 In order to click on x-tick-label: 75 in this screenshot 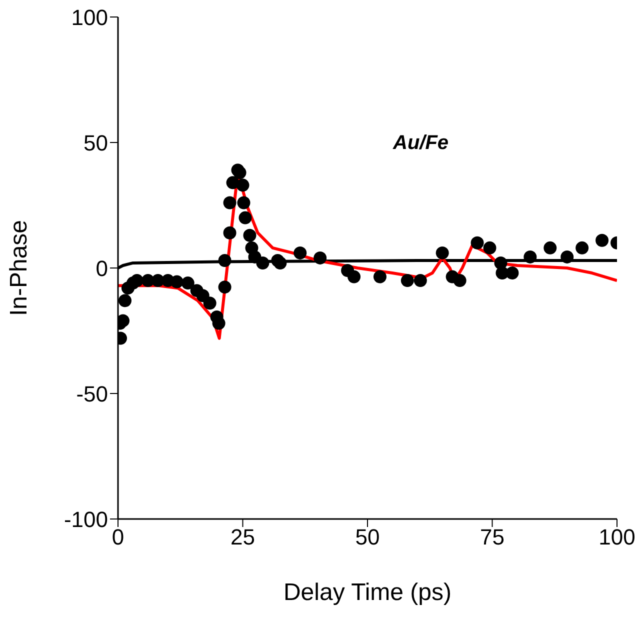, I will do `click(492, 537)`.